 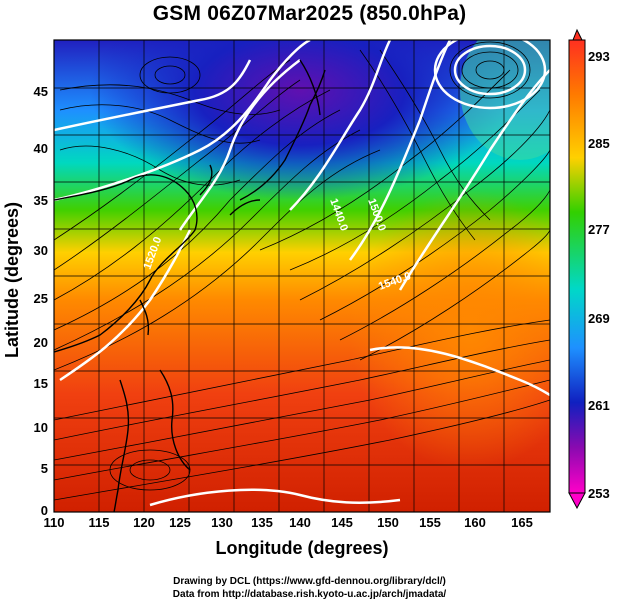 What do you see at coordinates (54, 522) in the screenshot?
I see `x-tick-label: 110` at bounding box center [54, 522].